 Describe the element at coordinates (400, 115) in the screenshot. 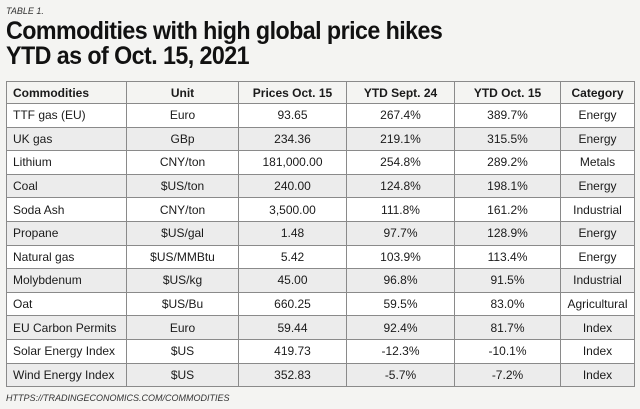

I see `ytd-sept24-cell: 267.4%` at that location.